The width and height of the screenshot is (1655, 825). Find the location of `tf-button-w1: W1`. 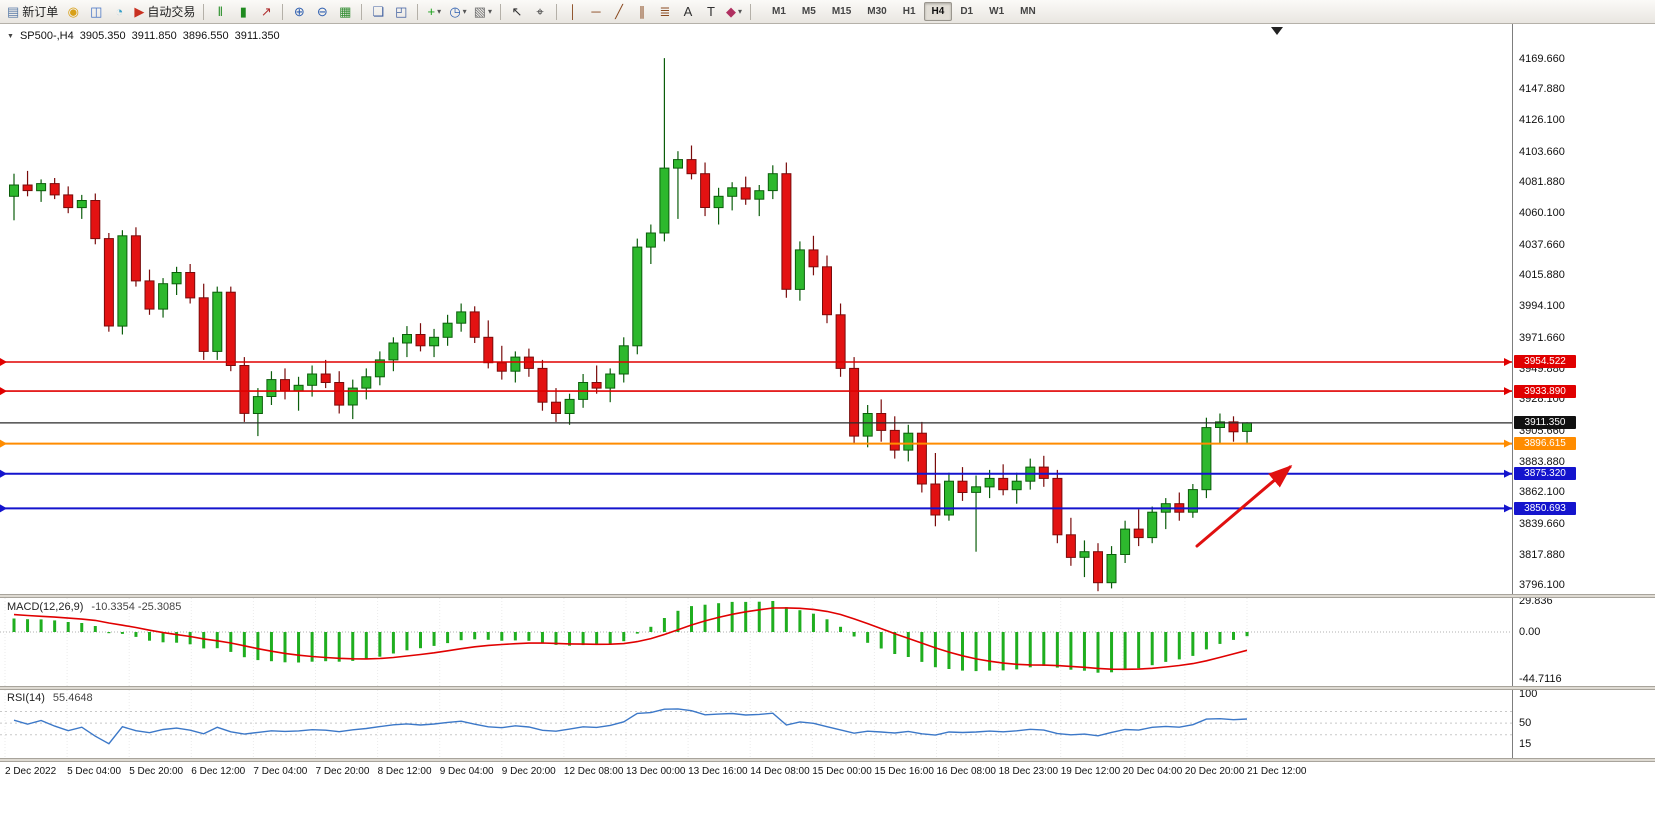

tf-button-w1: W1 is located at coordinates (997, 11).